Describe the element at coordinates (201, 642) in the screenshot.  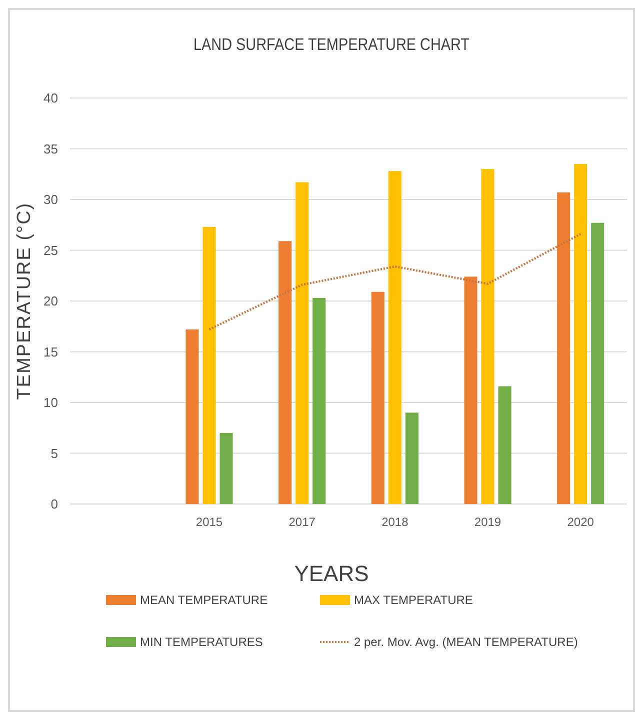
I see `legend-label: MIN TEMPERATURES` at that location.